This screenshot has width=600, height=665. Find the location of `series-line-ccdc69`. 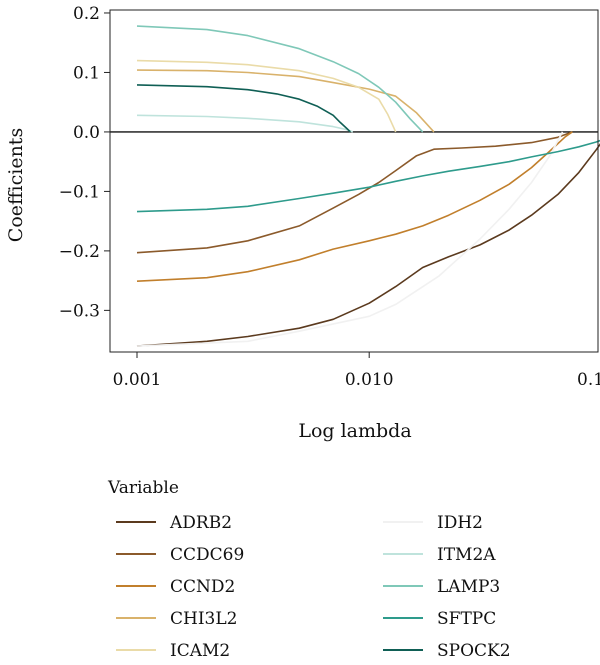

series-line-ccdc69 is located at coordinates (354, 192).